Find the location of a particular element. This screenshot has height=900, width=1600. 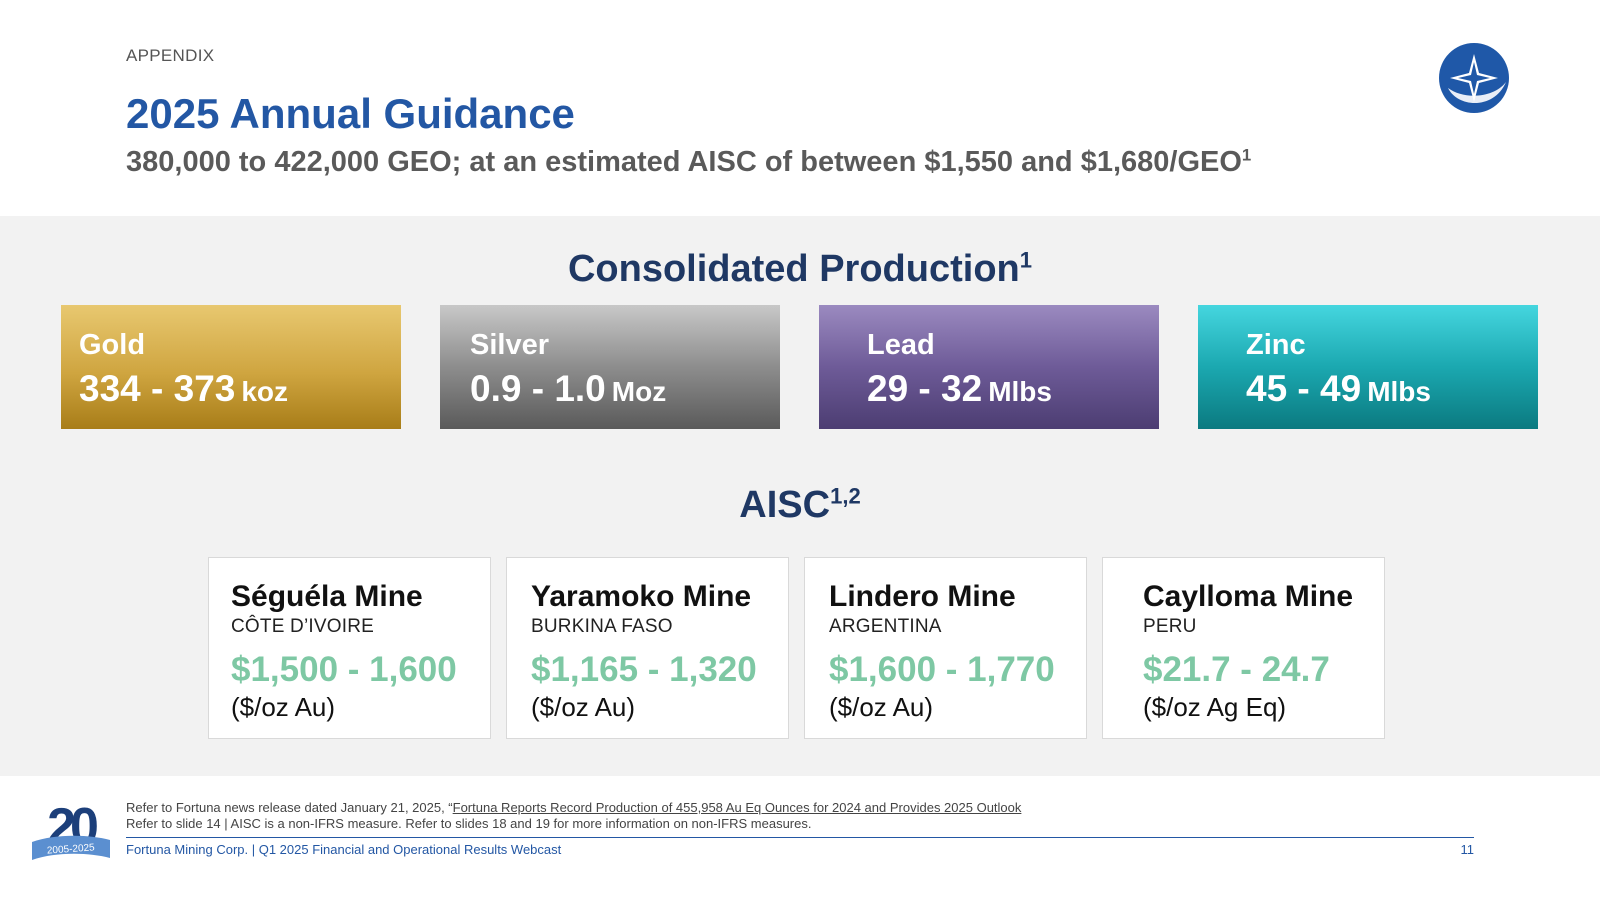

subtitle-footnote-ref: 1 is located at coordinates (1246, 155).